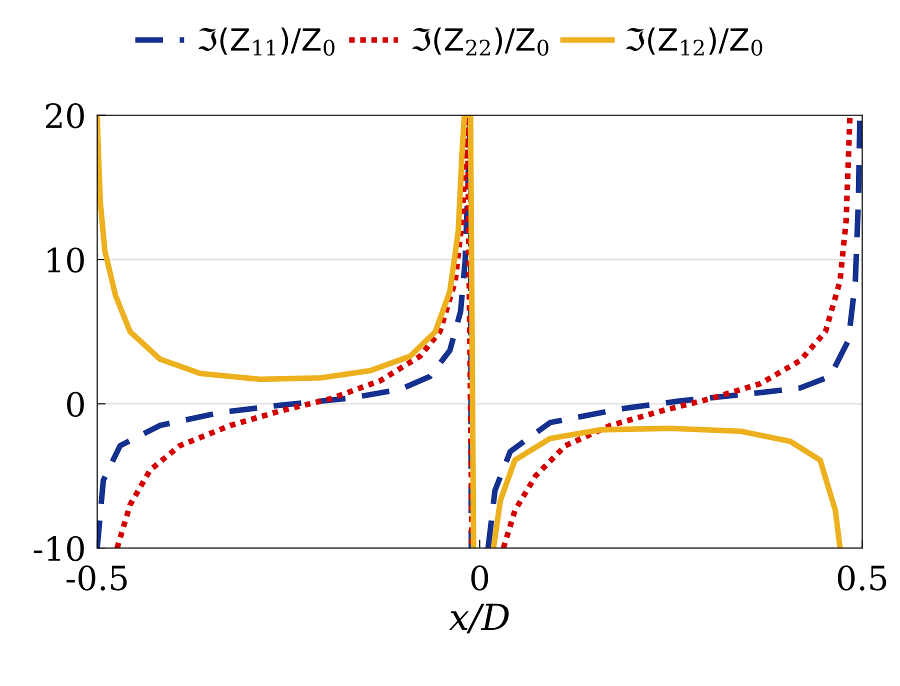  Describe the element at coordinates (266, 41) in the screenshot. I see `legend-label: ℑ(Z$_{11}$)/Z$_{0}$` at that location.